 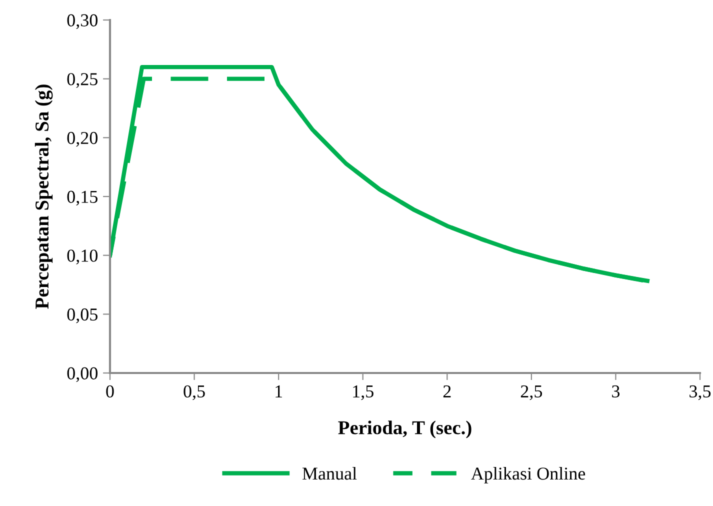 What do you see at coordinates (700, 392) in the screenshot?
I see `x-tick-label: 3,5` at bounding box center [700, 392].